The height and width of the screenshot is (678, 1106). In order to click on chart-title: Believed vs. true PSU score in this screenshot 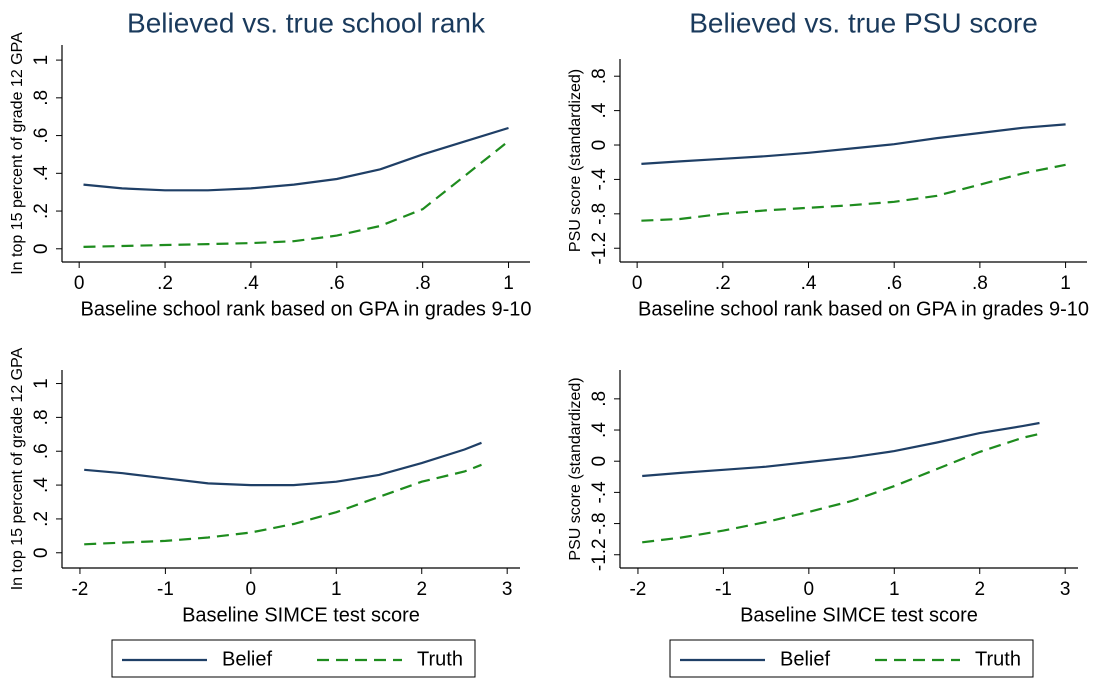, I will do `click(863, 22)`.